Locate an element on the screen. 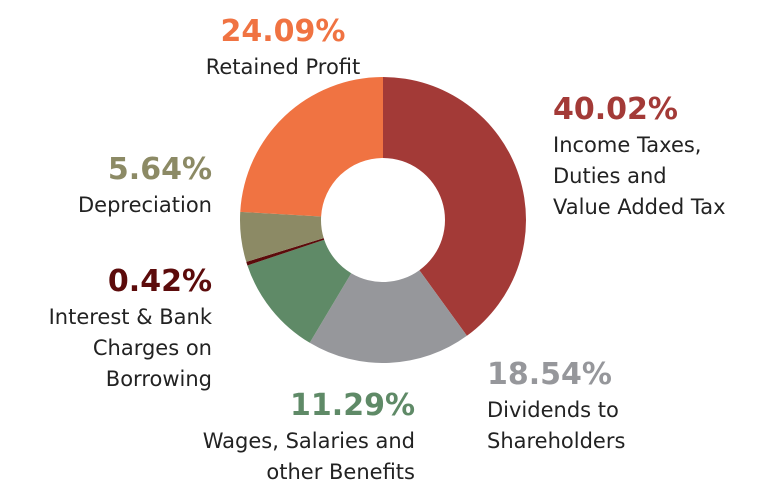 The image size is (766, 484). category-label: Interest & Bank Charges on Borrowing is located at coordinates (130, 348).